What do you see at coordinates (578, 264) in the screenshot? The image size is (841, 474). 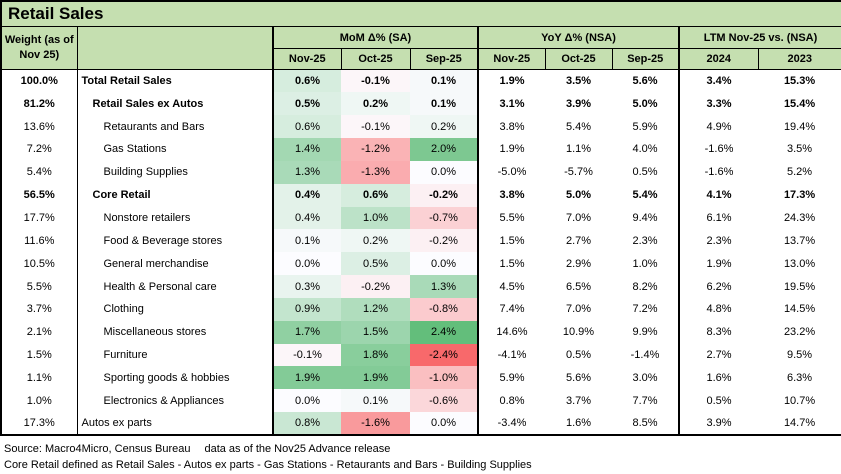 I see `yoy-cell: 2.9%` at bounding box center [578, 264].